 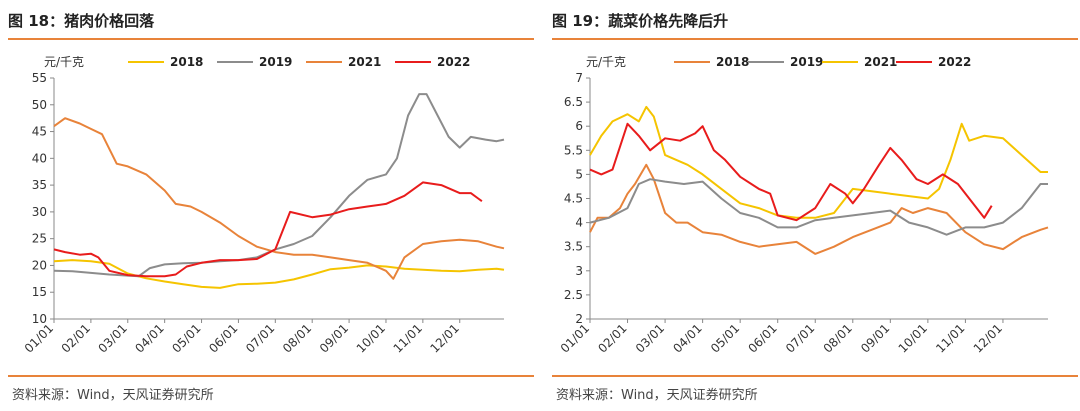 What do you see at coordinates (573, 199) in the screenshot?
I see `y-tick-label: 4.5` at bounding box center [573, 199].